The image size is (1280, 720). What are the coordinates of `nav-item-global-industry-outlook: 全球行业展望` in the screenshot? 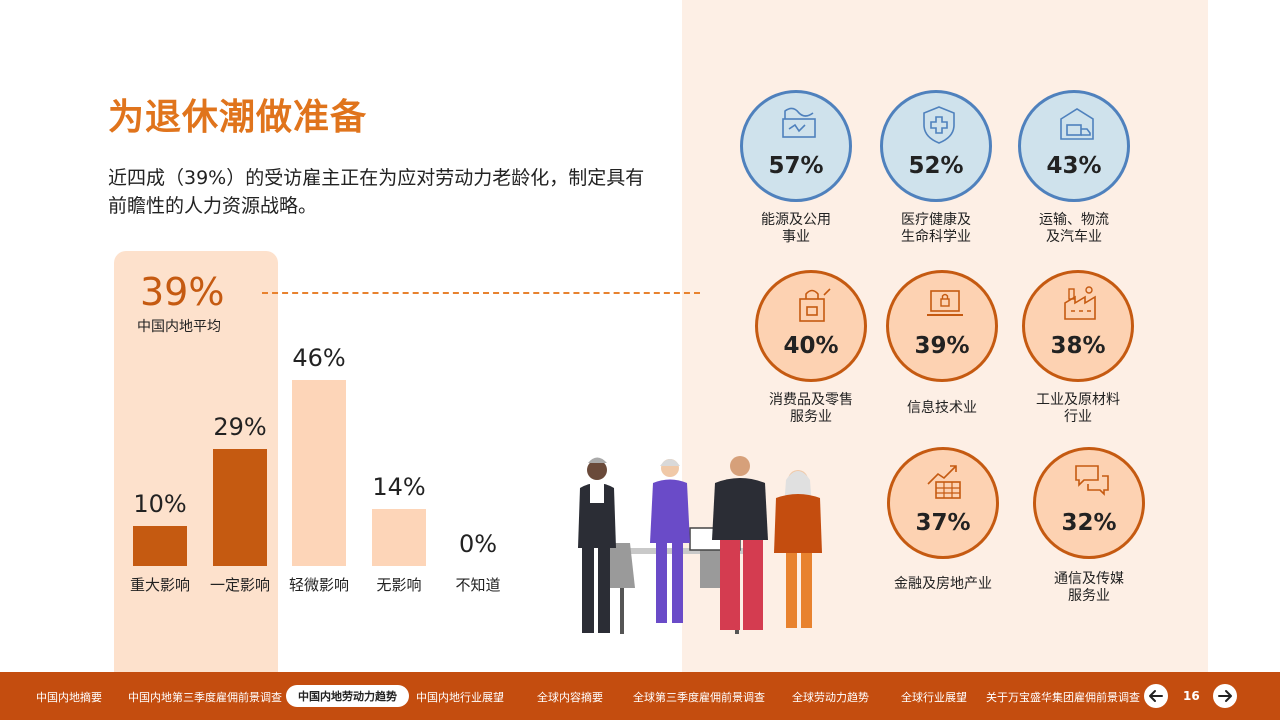 It's located at (934, 697).